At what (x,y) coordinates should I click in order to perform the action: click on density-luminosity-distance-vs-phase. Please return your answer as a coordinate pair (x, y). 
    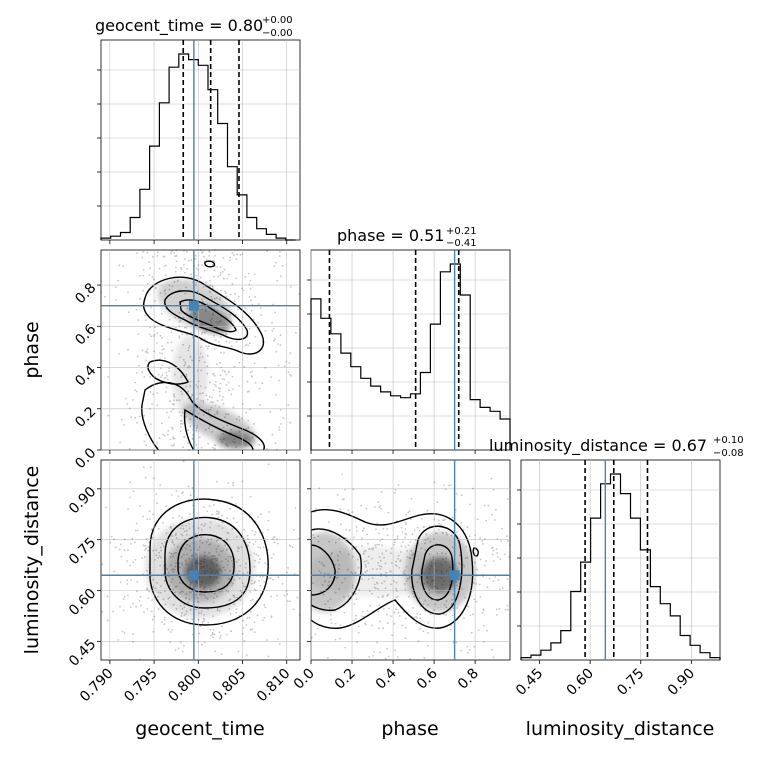
    Looking at the image, I should click on (395, 568).